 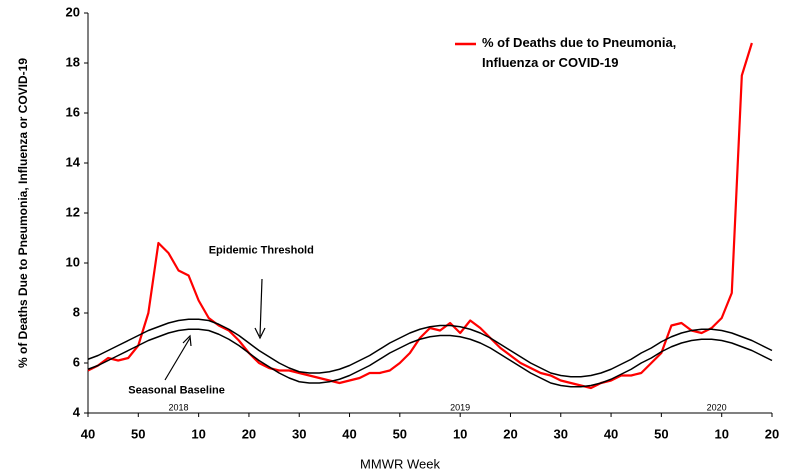 I want to click on y-tick-label: 18, so click(x=73, y=61).